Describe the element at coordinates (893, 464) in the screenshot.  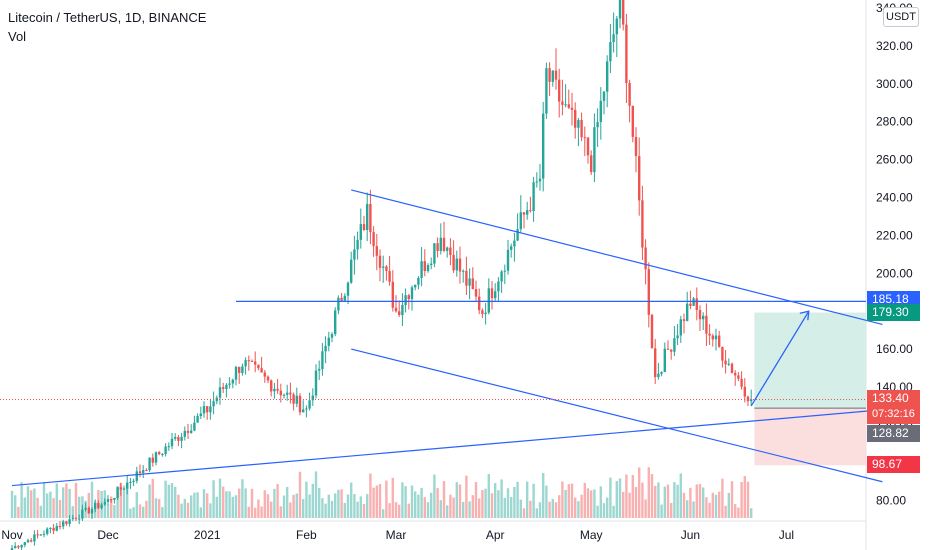
I see `stop-price-tag: 98.67` at that location.